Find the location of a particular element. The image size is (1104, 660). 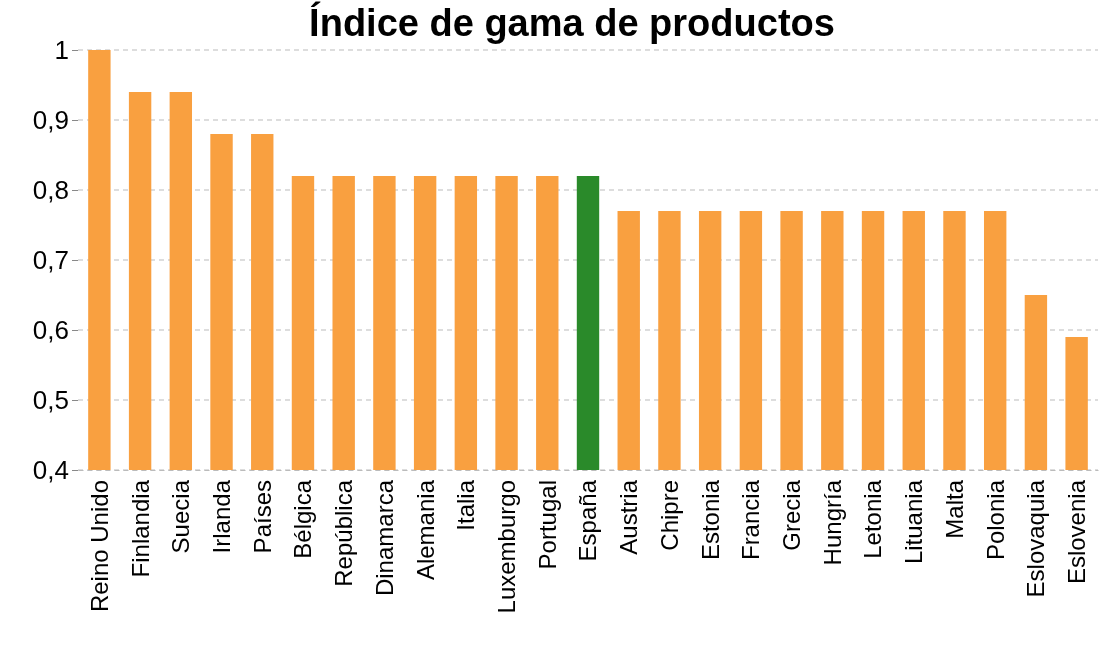

y-tick-label: 1 is located at coordinates (61, 49).